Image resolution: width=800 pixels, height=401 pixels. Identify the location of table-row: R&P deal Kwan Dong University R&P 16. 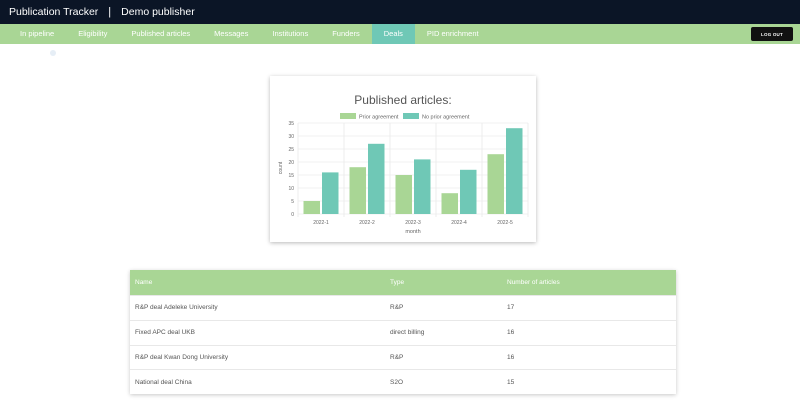
(403, 357).